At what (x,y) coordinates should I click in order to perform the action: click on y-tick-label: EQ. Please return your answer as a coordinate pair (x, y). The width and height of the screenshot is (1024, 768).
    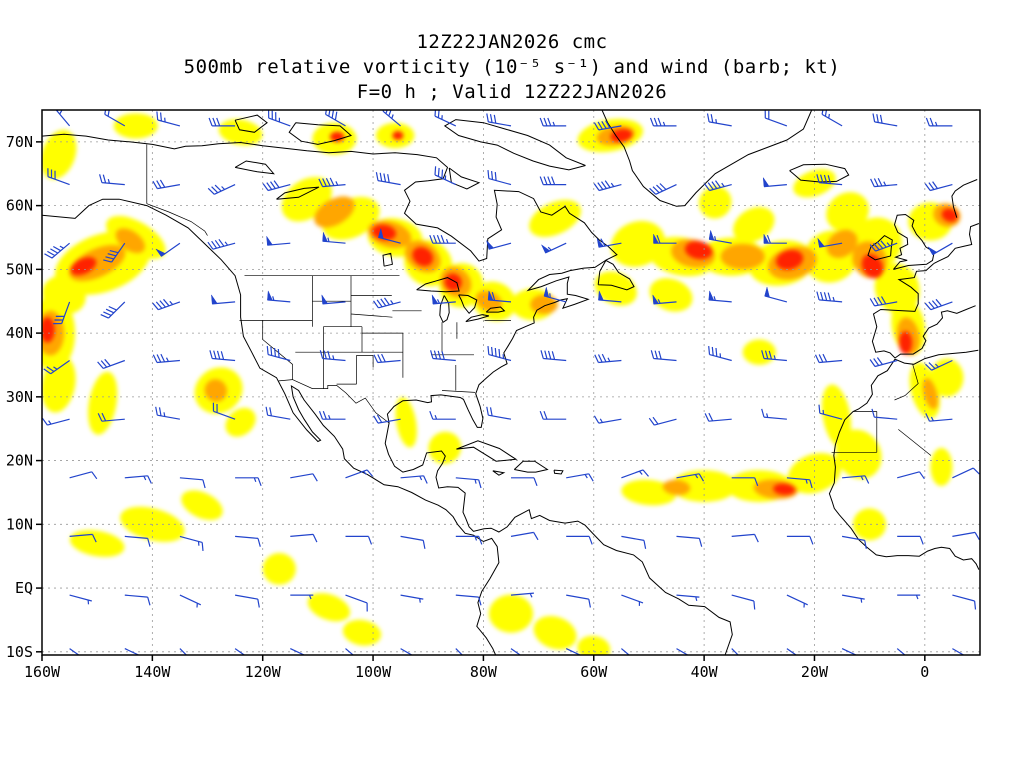
    Looking at the image, I should click on (24, 588).